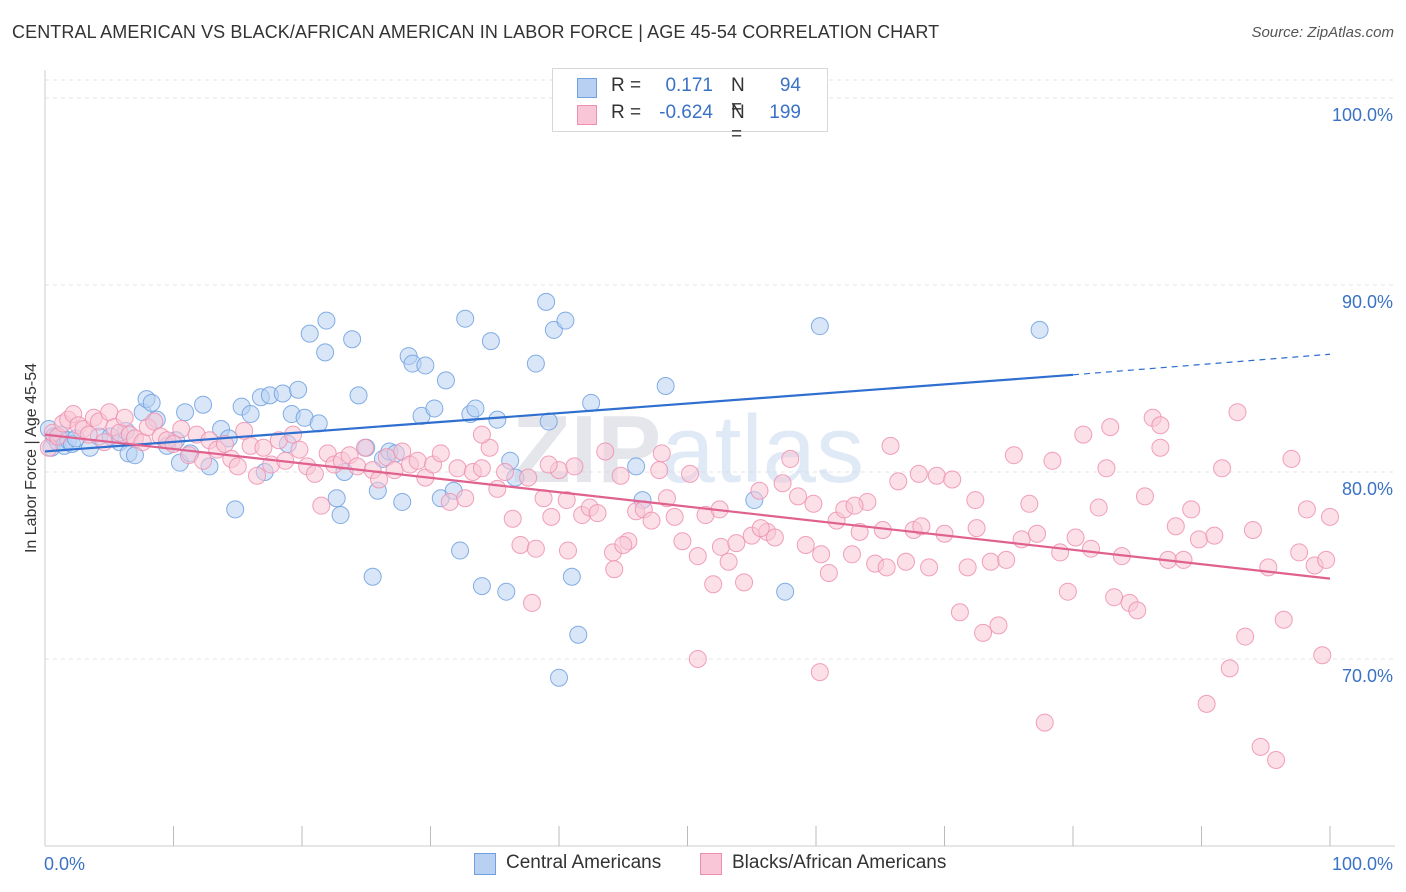  What do you see at coordinates (1367, 302) in the screenshot?
I see `y-tick-label: 90.0%` at bounding box center [1367, 302].